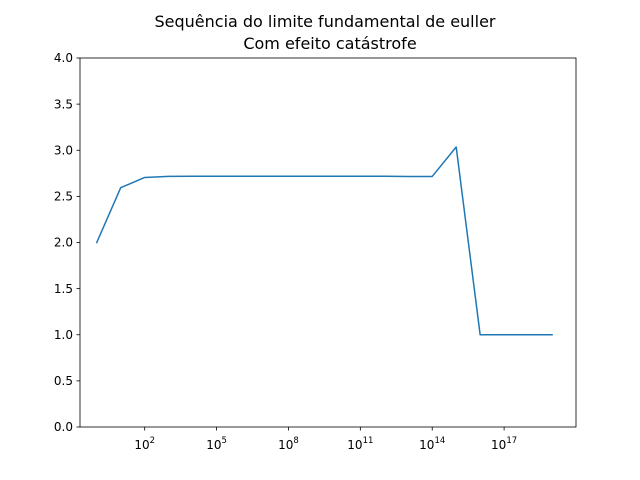 This screenshot has width=640, height=480. Describe the element at coordinates (63, 197) in the screenshot. I see `y-tick-label: 2.5` at that location.